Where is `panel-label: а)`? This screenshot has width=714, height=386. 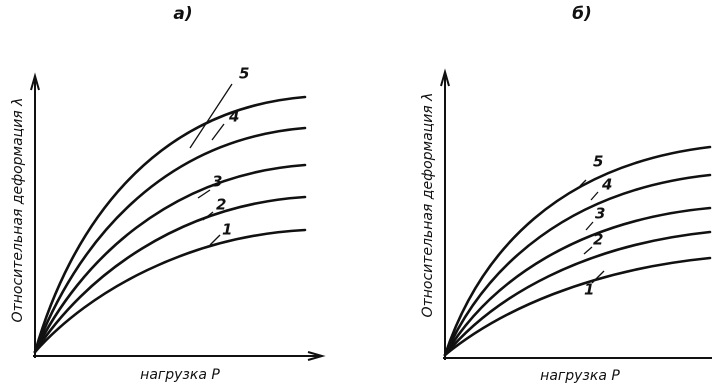
panel-label: а) is located at coordinates (182, 14).